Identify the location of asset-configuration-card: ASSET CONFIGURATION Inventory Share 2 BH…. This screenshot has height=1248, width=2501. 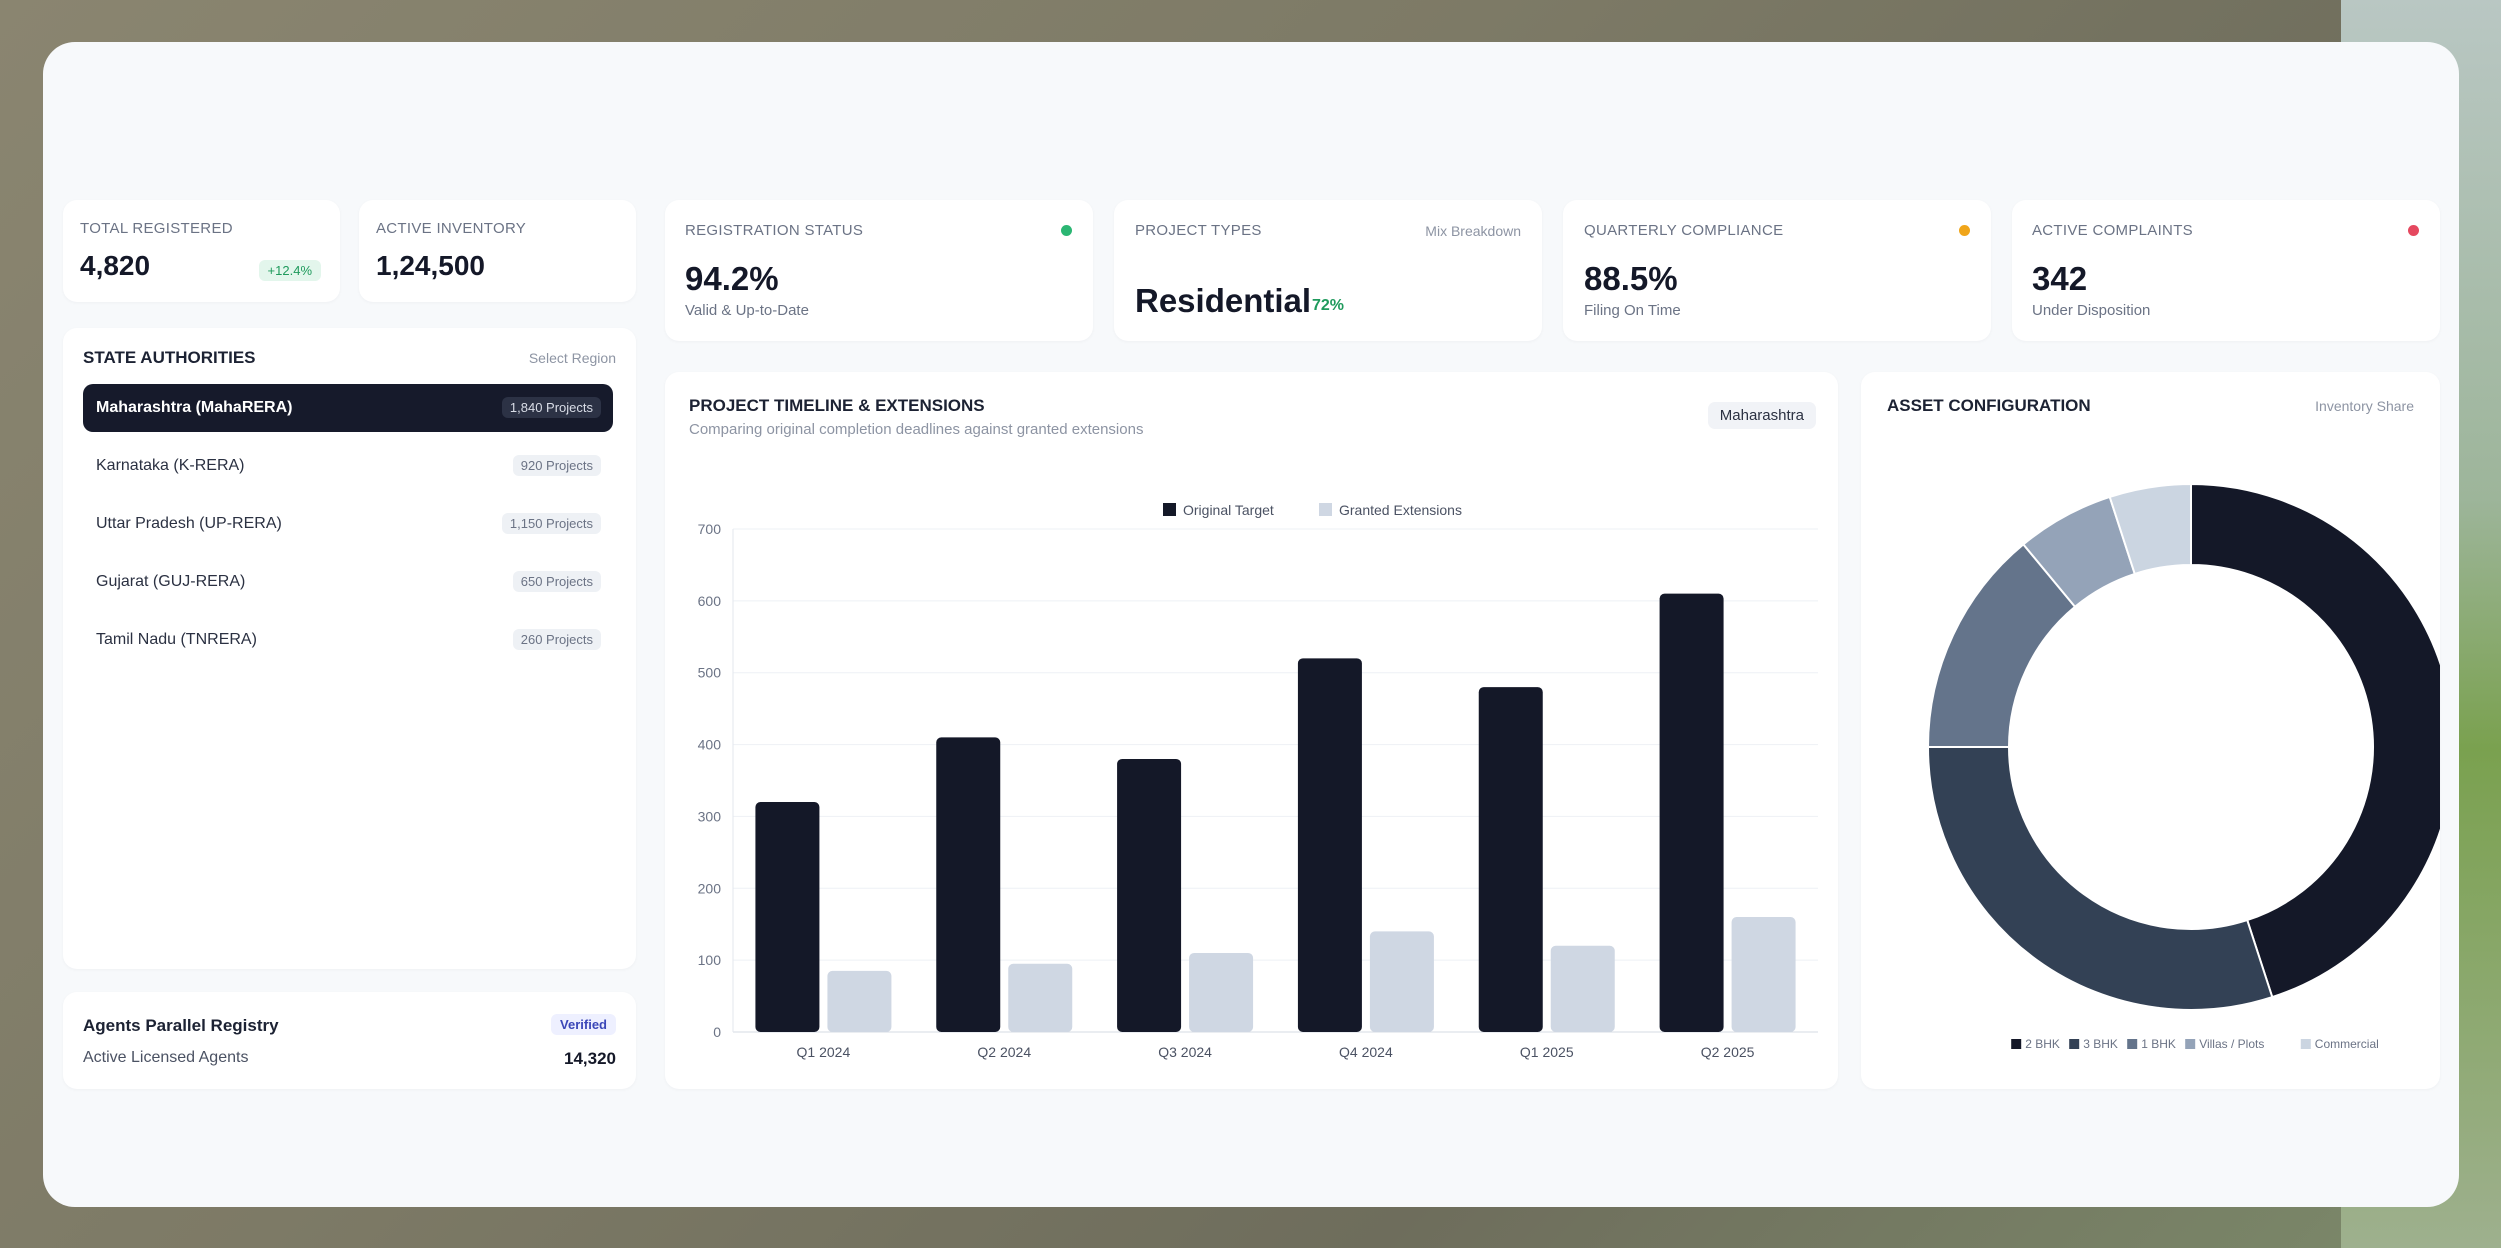
(2150, 730).